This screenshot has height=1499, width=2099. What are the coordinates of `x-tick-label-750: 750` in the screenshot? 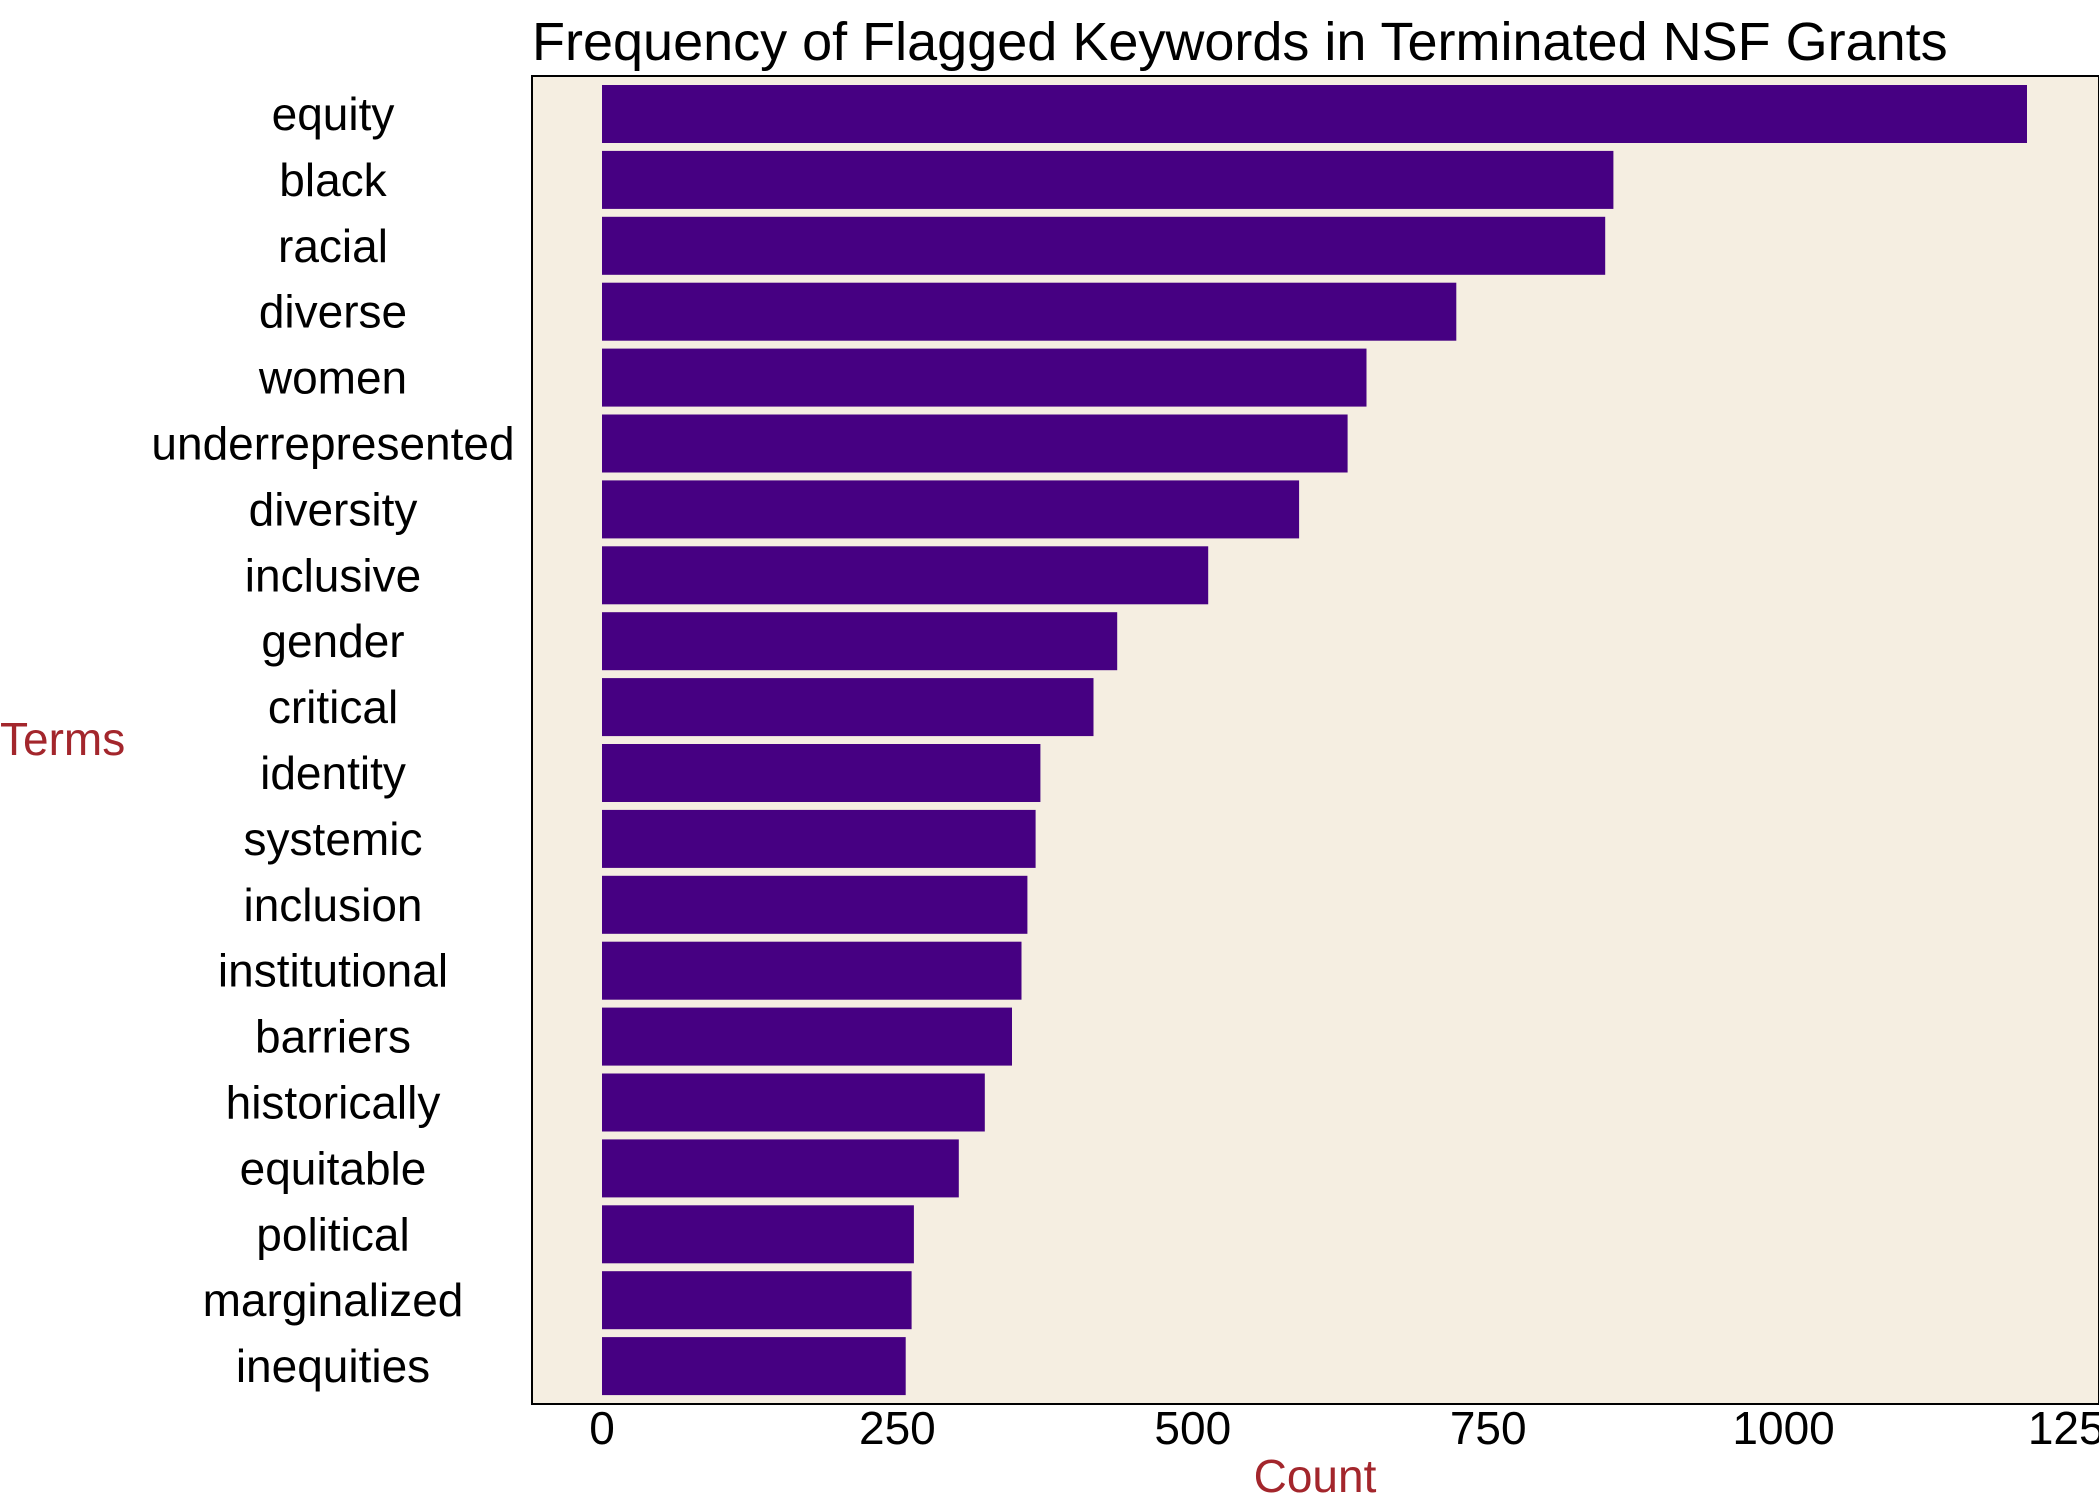 It's located at (1488, 1428).